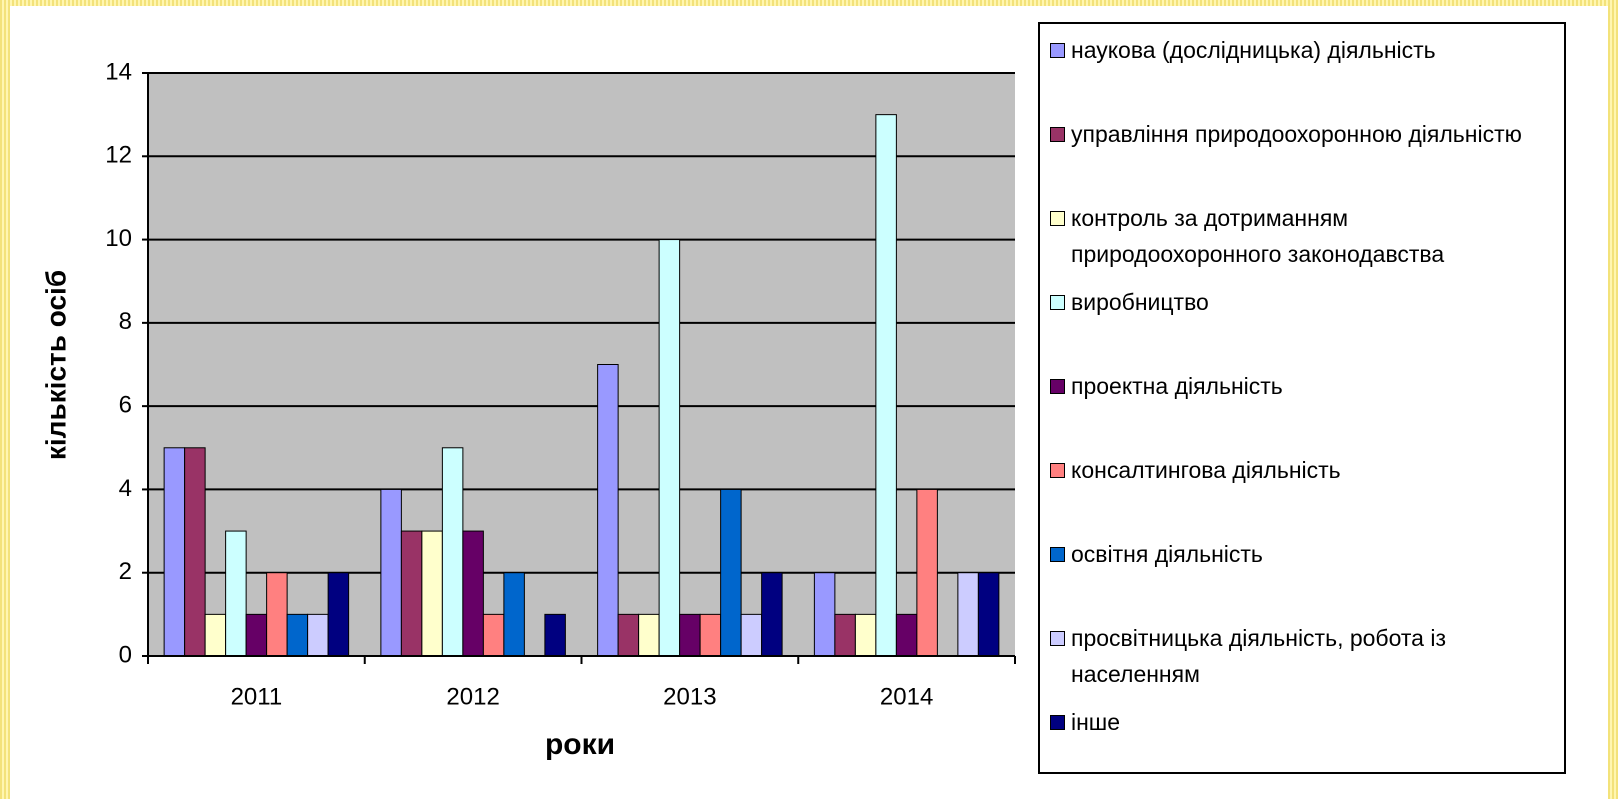 This screenshot has height=799, width=1618. I want to click on legend-item: інше, so click(1302, 750).